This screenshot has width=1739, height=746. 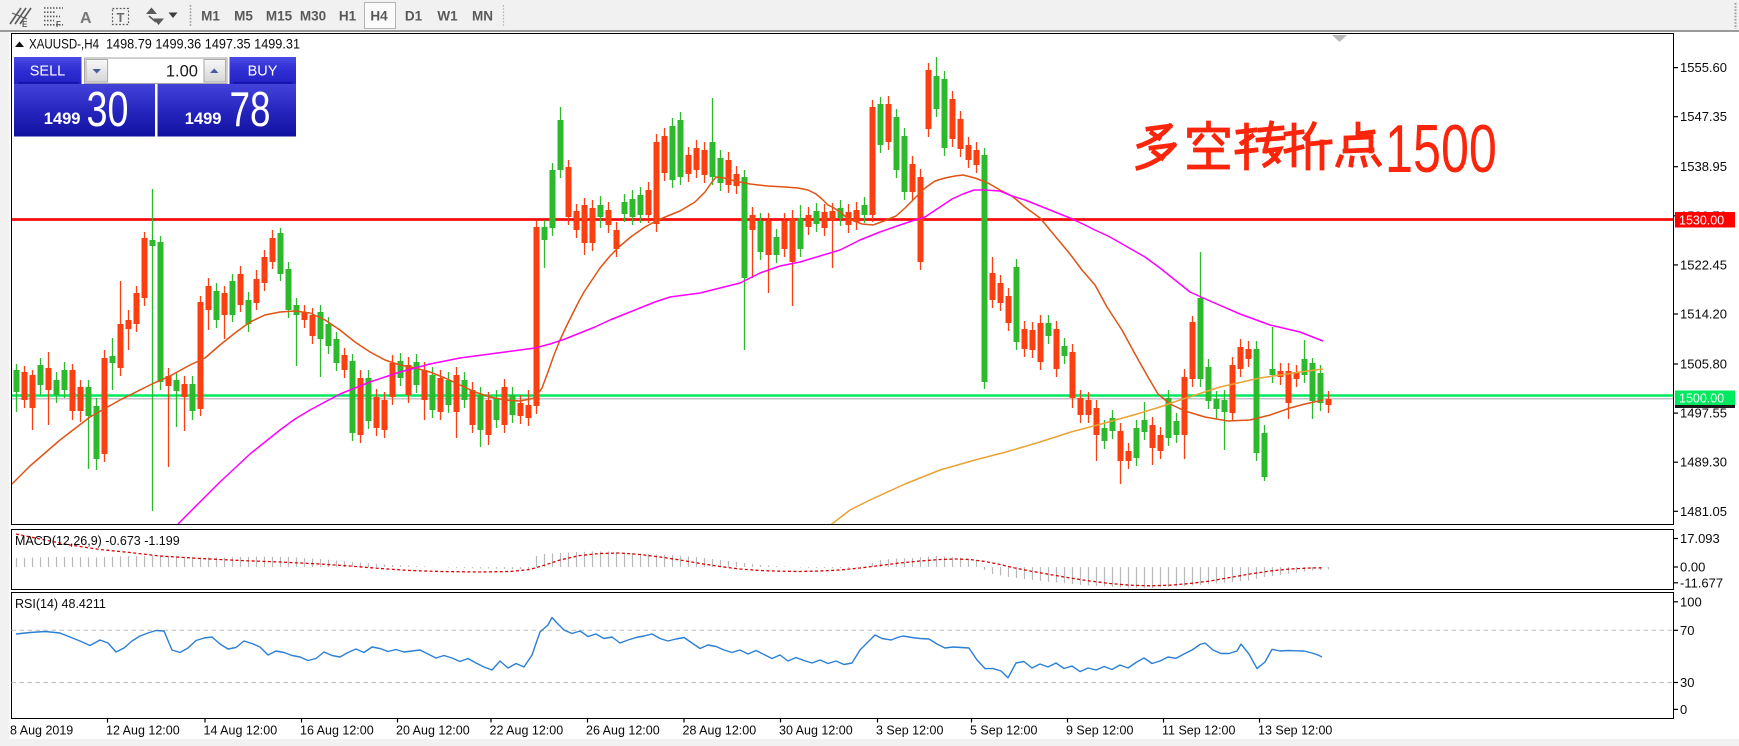 I want to click on svg-text: 78, so click(x=250, y=110).